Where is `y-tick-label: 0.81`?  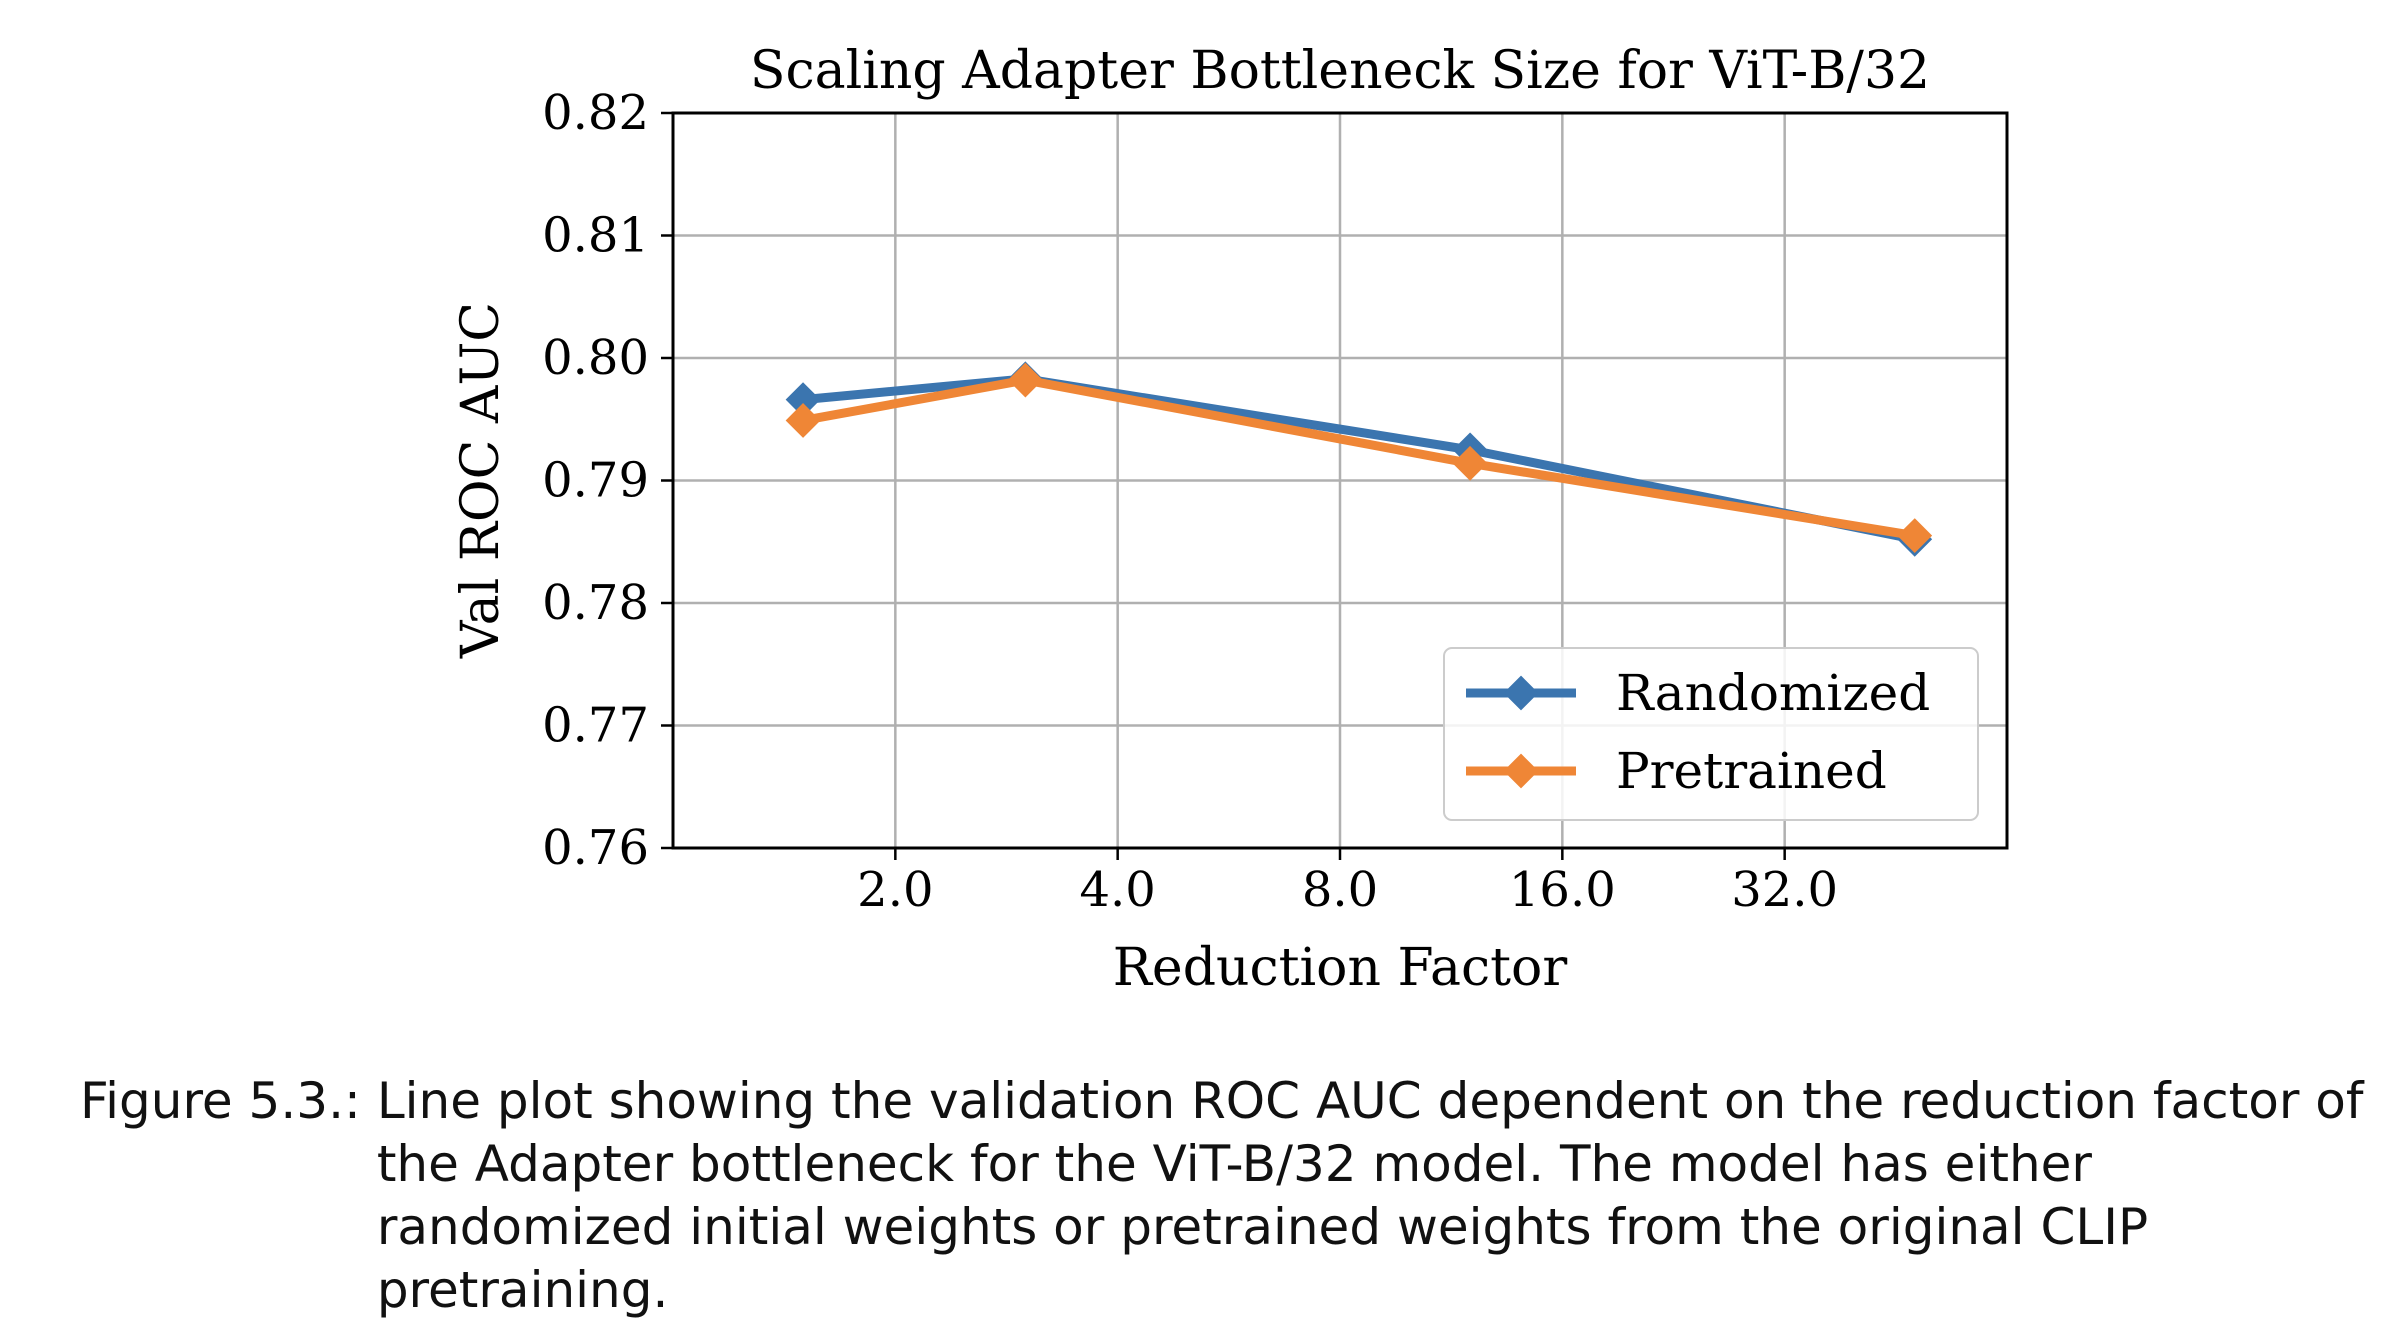 y-tick-label: 0.81 is located at coordinates (595, 236).